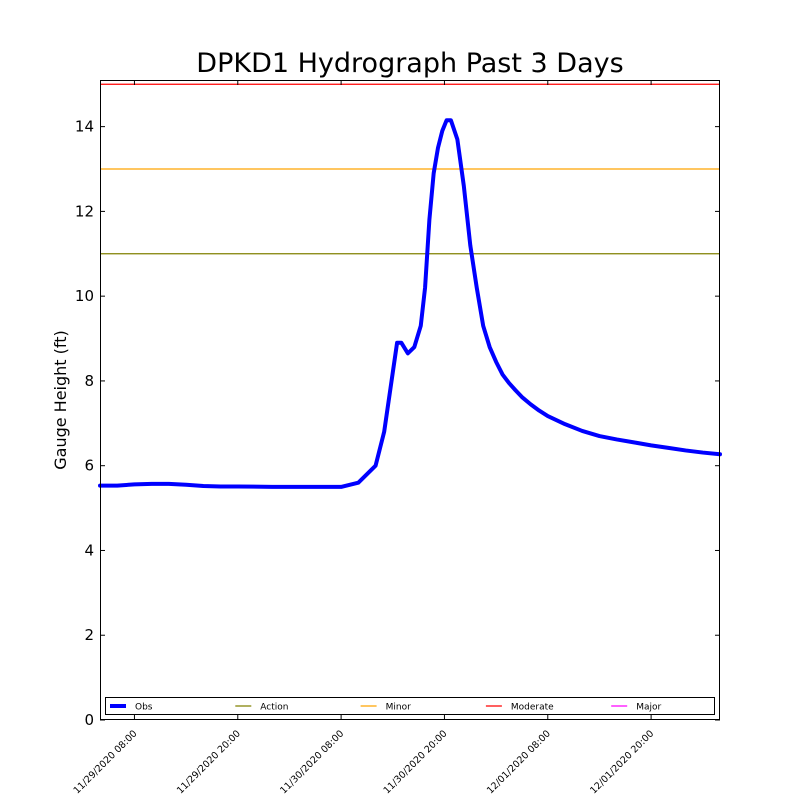 The height and width of the screenshot is (800, 800). What do you see at coordinates (89, 381) in the screenshot?
I see `y-tick-label: 8` at bounding box center [89, 381].